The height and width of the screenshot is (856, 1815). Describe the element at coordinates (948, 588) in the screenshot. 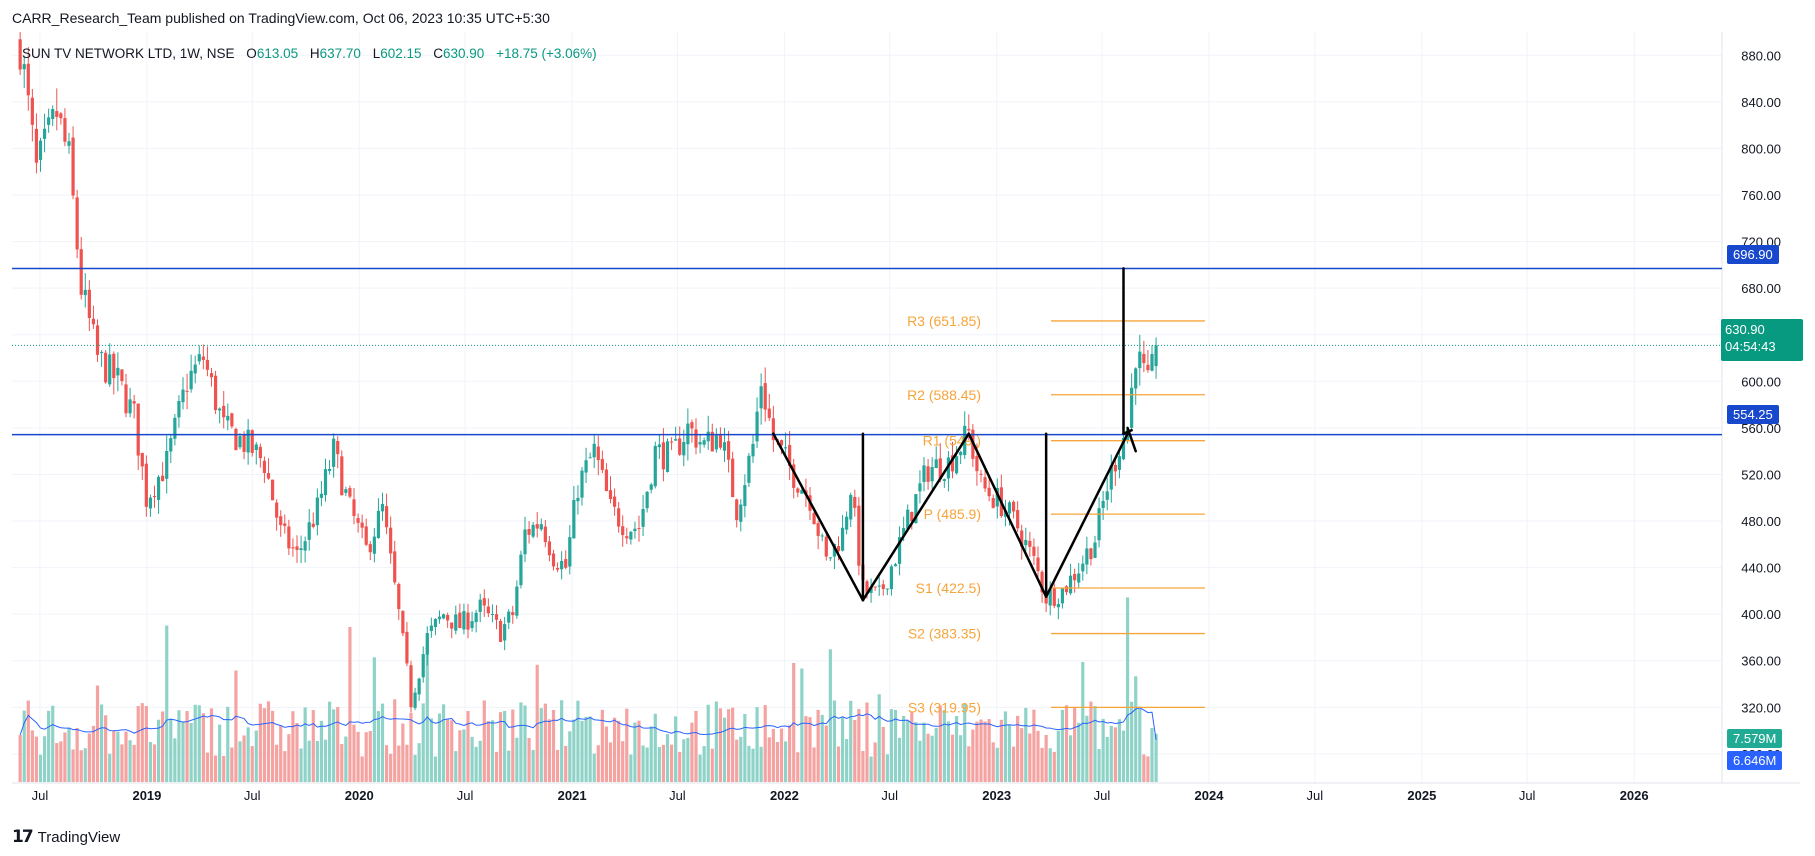

I see `pivot-level-label: S1 (422.5)` at that location.